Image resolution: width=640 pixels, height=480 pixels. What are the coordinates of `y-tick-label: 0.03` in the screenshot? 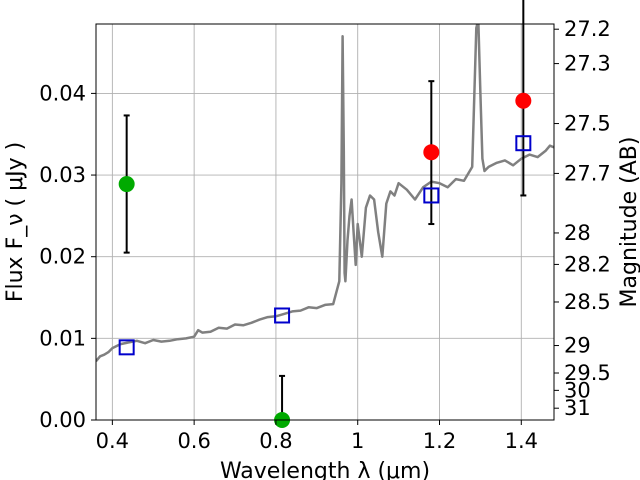 It's located at (62, 175).